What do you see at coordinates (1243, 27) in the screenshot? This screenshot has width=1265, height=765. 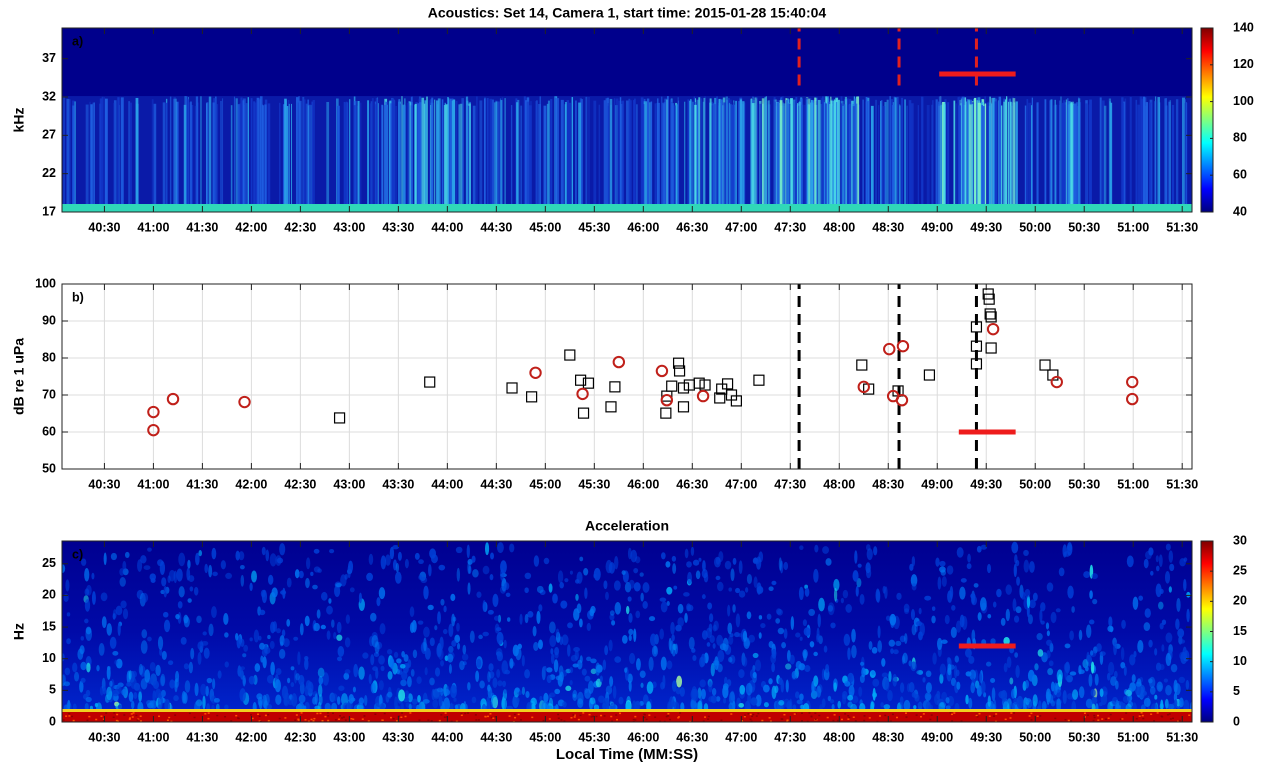 I see `colorbar-tick-label: 140` at bounding box center [1243, 27].